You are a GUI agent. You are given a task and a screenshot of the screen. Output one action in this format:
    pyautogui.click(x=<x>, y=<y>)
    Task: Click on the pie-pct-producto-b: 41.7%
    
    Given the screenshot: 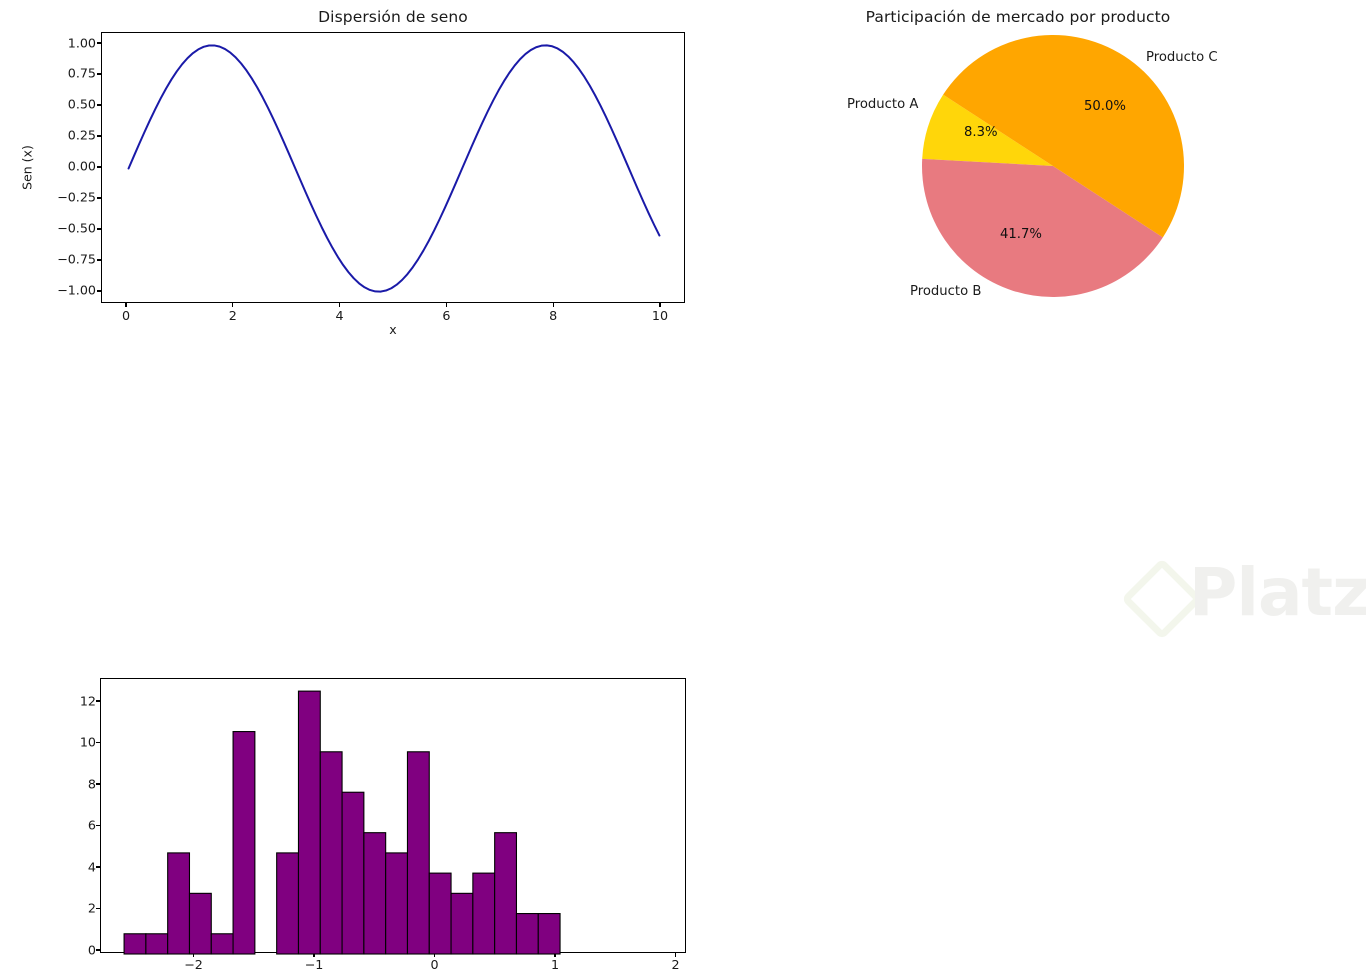 What is the action you would take?
    pyautogui.click(x=1021, y=234)
    